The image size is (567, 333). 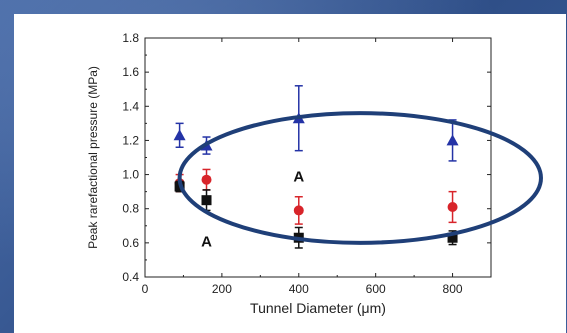 I want to click on x-axis-title: Tunnel Diameter (μm), so click(x=318, y=308).